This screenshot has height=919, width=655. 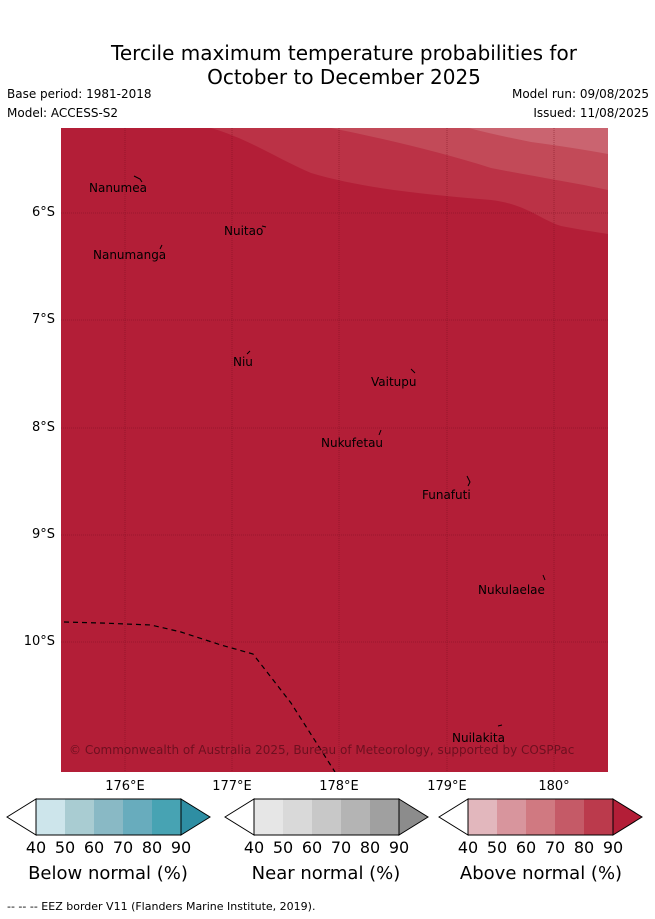 I want to click on colorbar-above-normal, so click(x=540, y=817).